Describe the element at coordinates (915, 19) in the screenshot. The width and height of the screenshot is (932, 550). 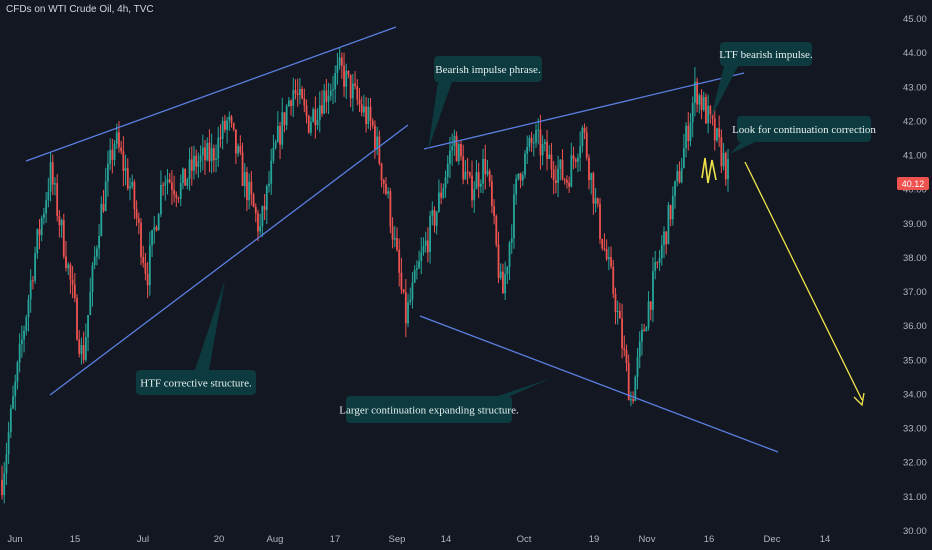
I see `y-tick-label: 45.00` at that location.